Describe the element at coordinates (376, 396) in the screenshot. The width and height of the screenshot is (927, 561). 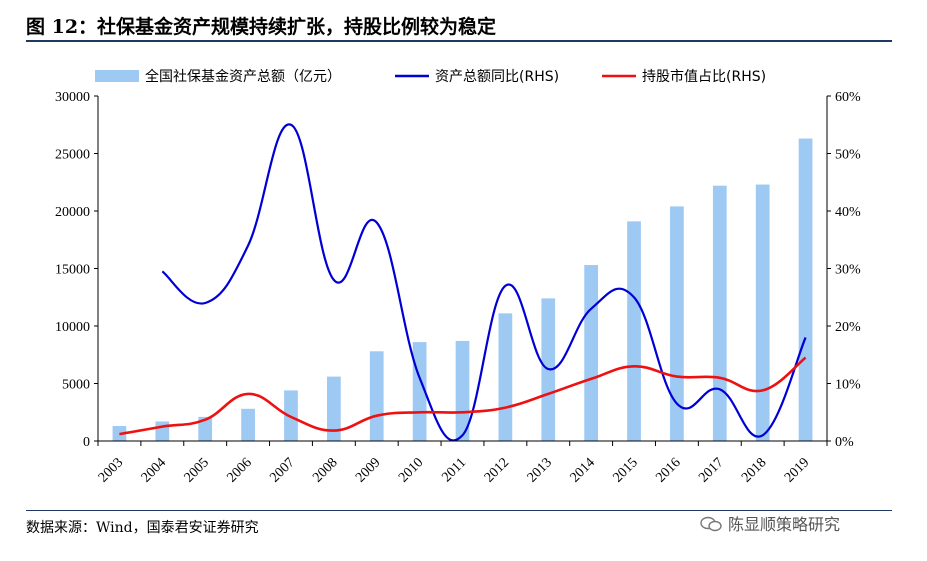
I see `bar-2009` at that location.